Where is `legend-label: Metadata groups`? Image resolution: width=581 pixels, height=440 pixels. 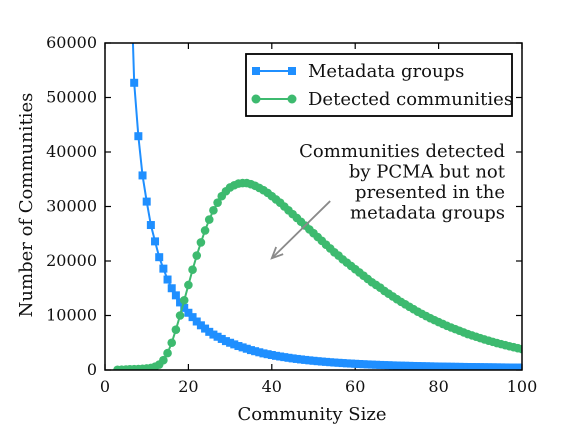 legend-label: Metadata groups is located at coordinates (386, 71).